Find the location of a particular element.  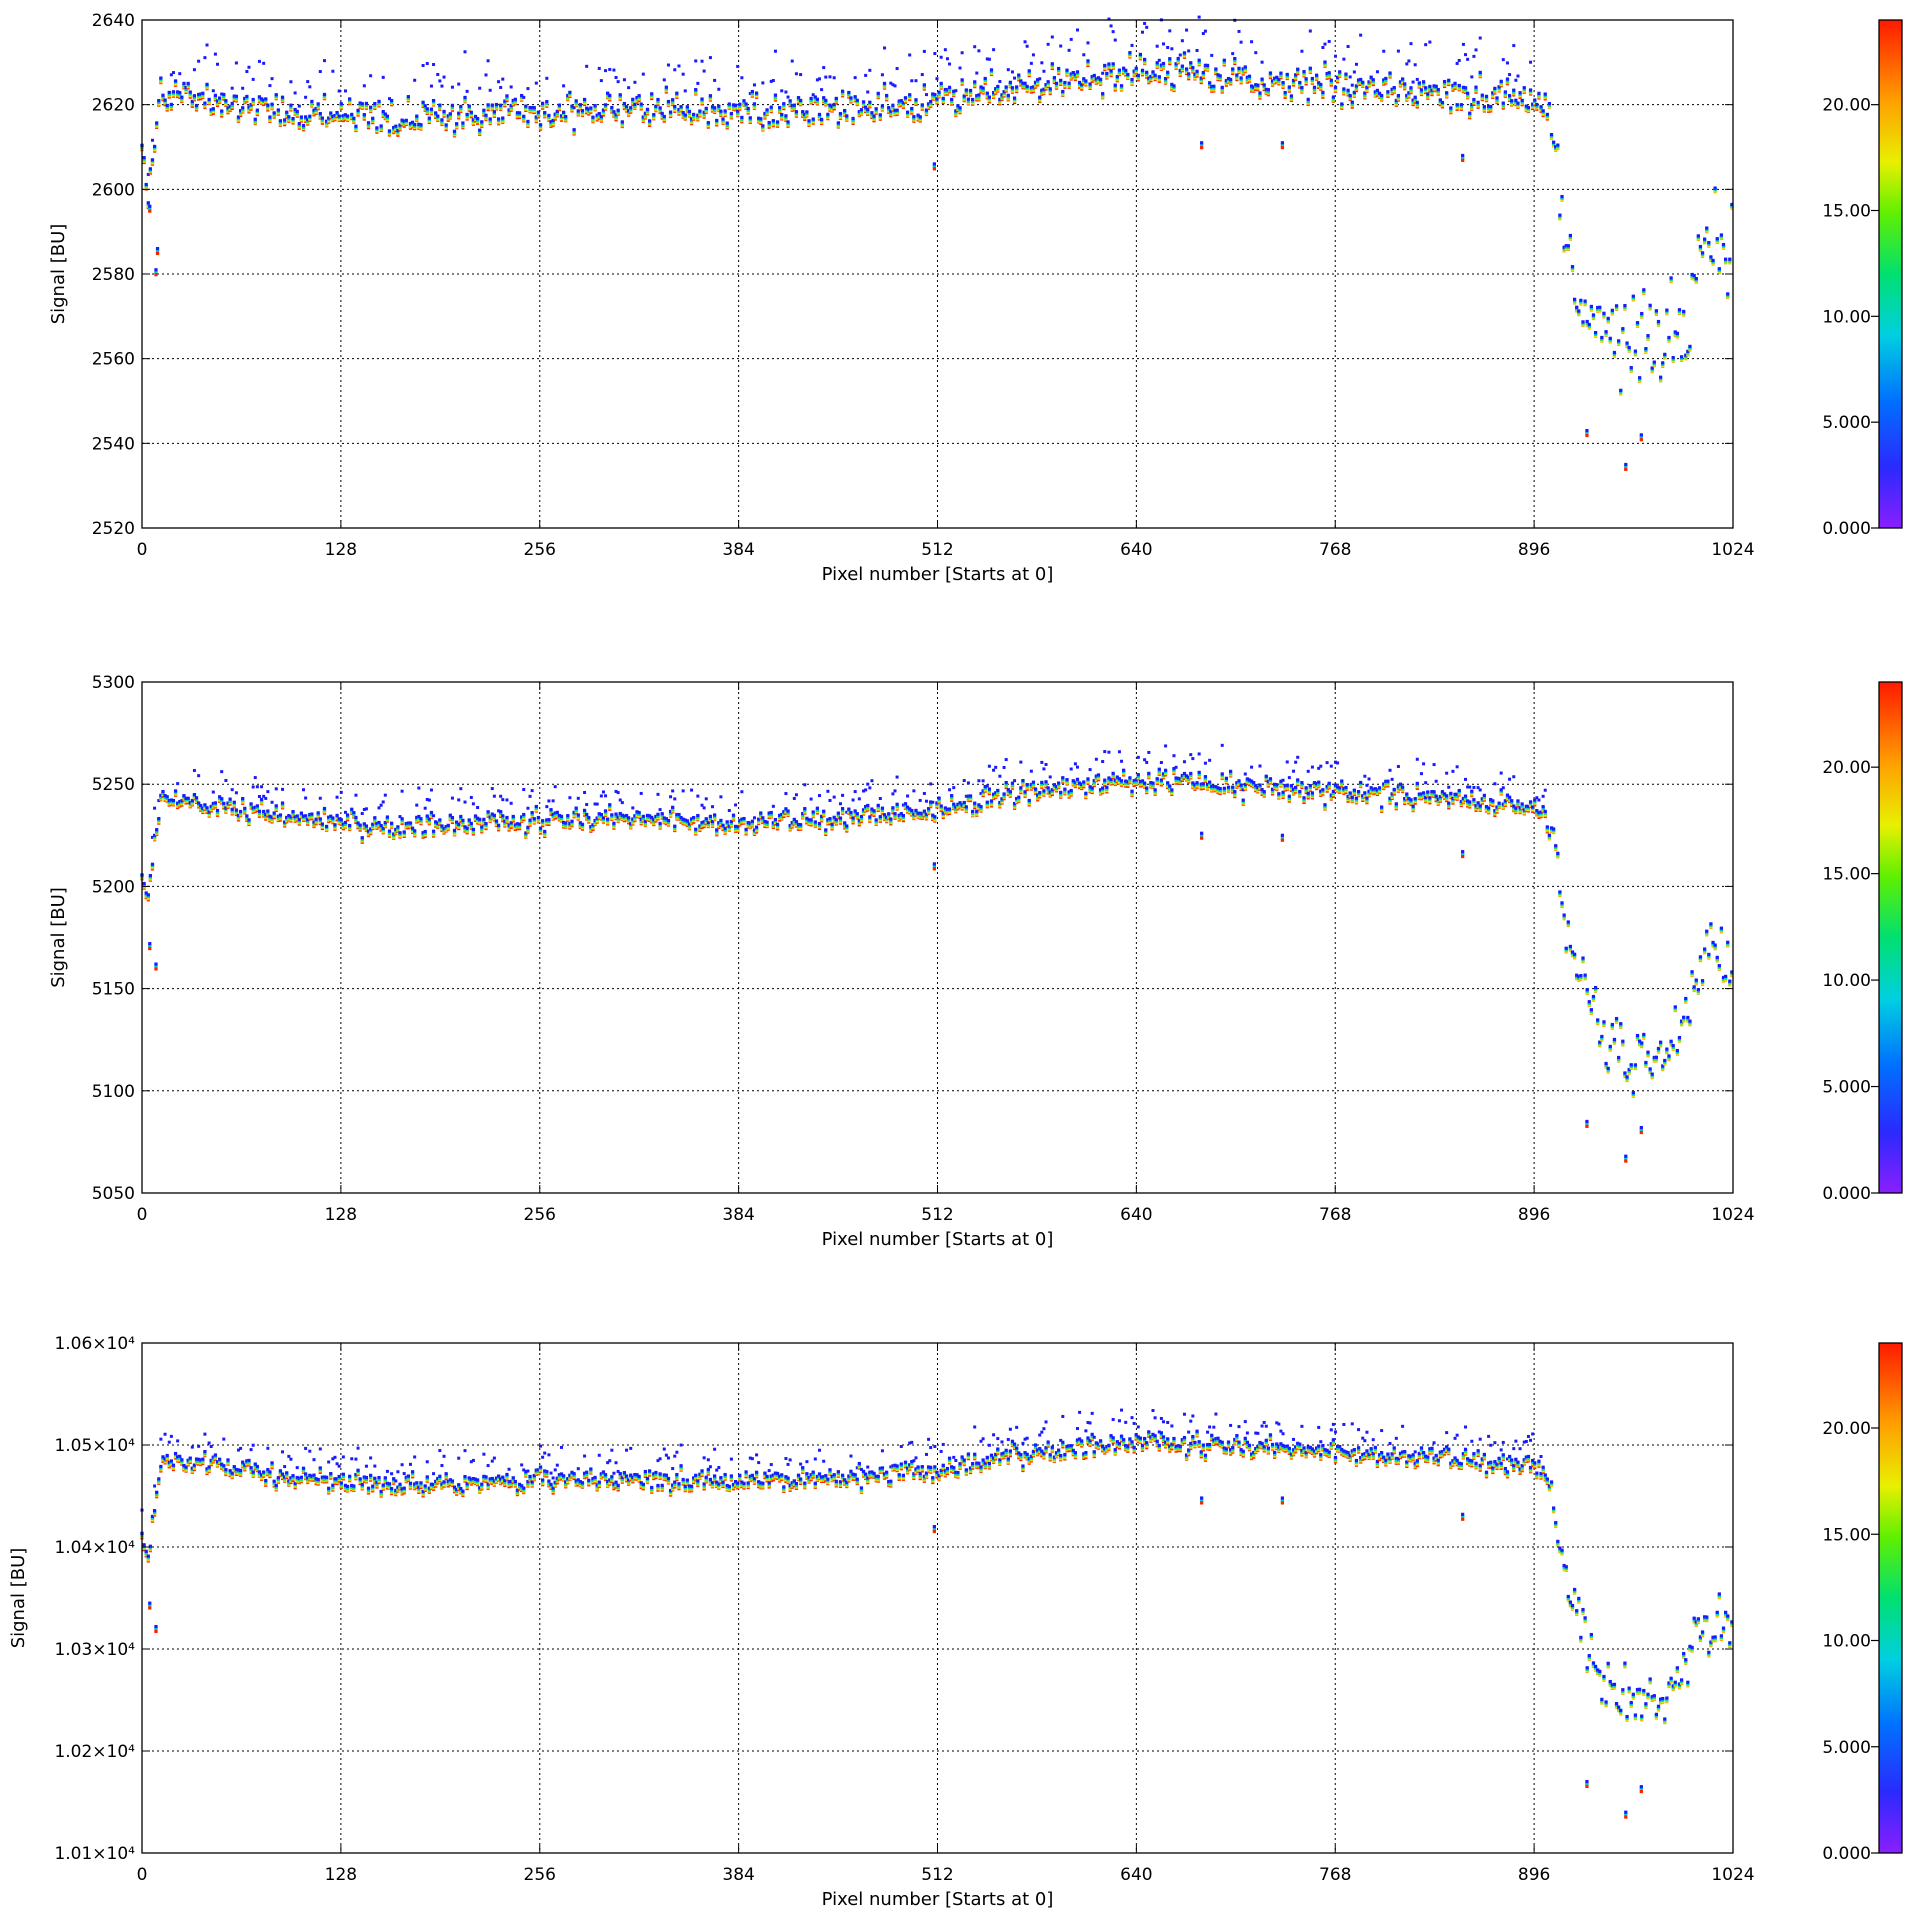

colorbar-tick-label: 0.000 is located at coordinates (1846, 529).